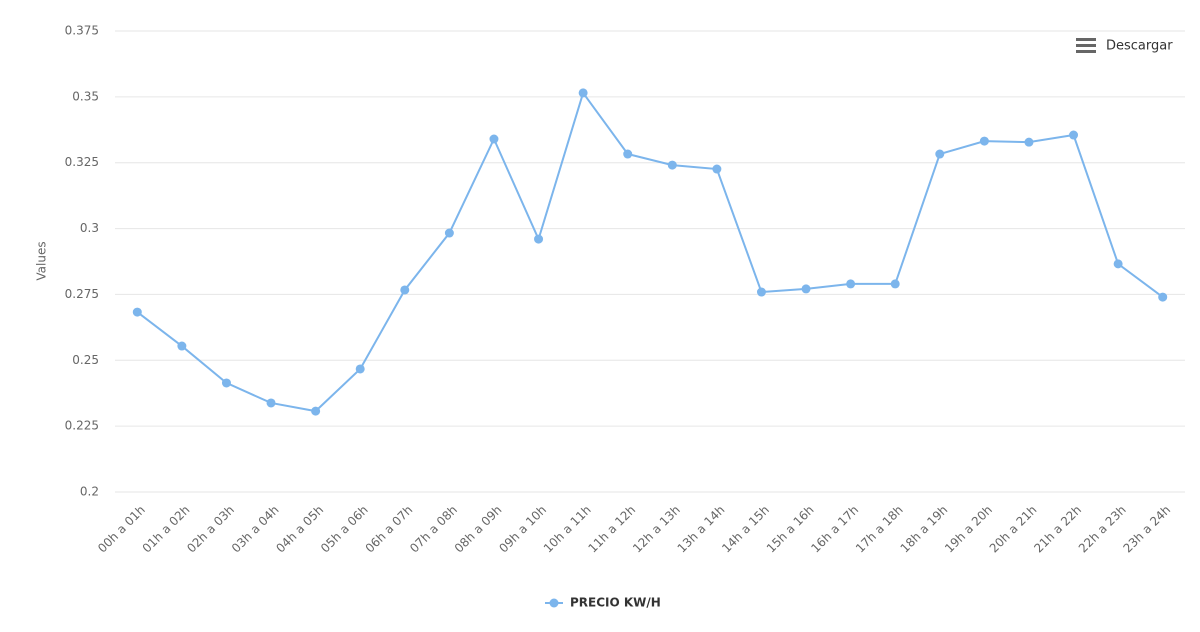 This screenshot has width=1200, height=632. What do you see at coordinates (1146, 529) in the screenshot?
I see `x-tick-label: 23h a 24h` at bounding box center [1146, 529].